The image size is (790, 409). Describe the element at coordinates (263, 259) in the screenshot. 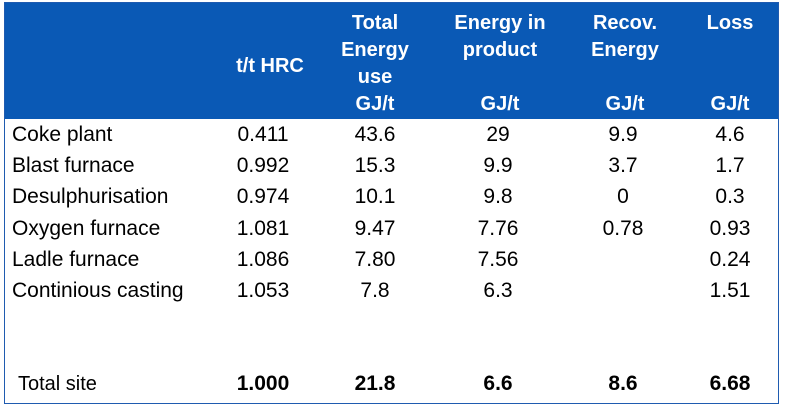

I see `cell-thrc: 1.086` at that location.